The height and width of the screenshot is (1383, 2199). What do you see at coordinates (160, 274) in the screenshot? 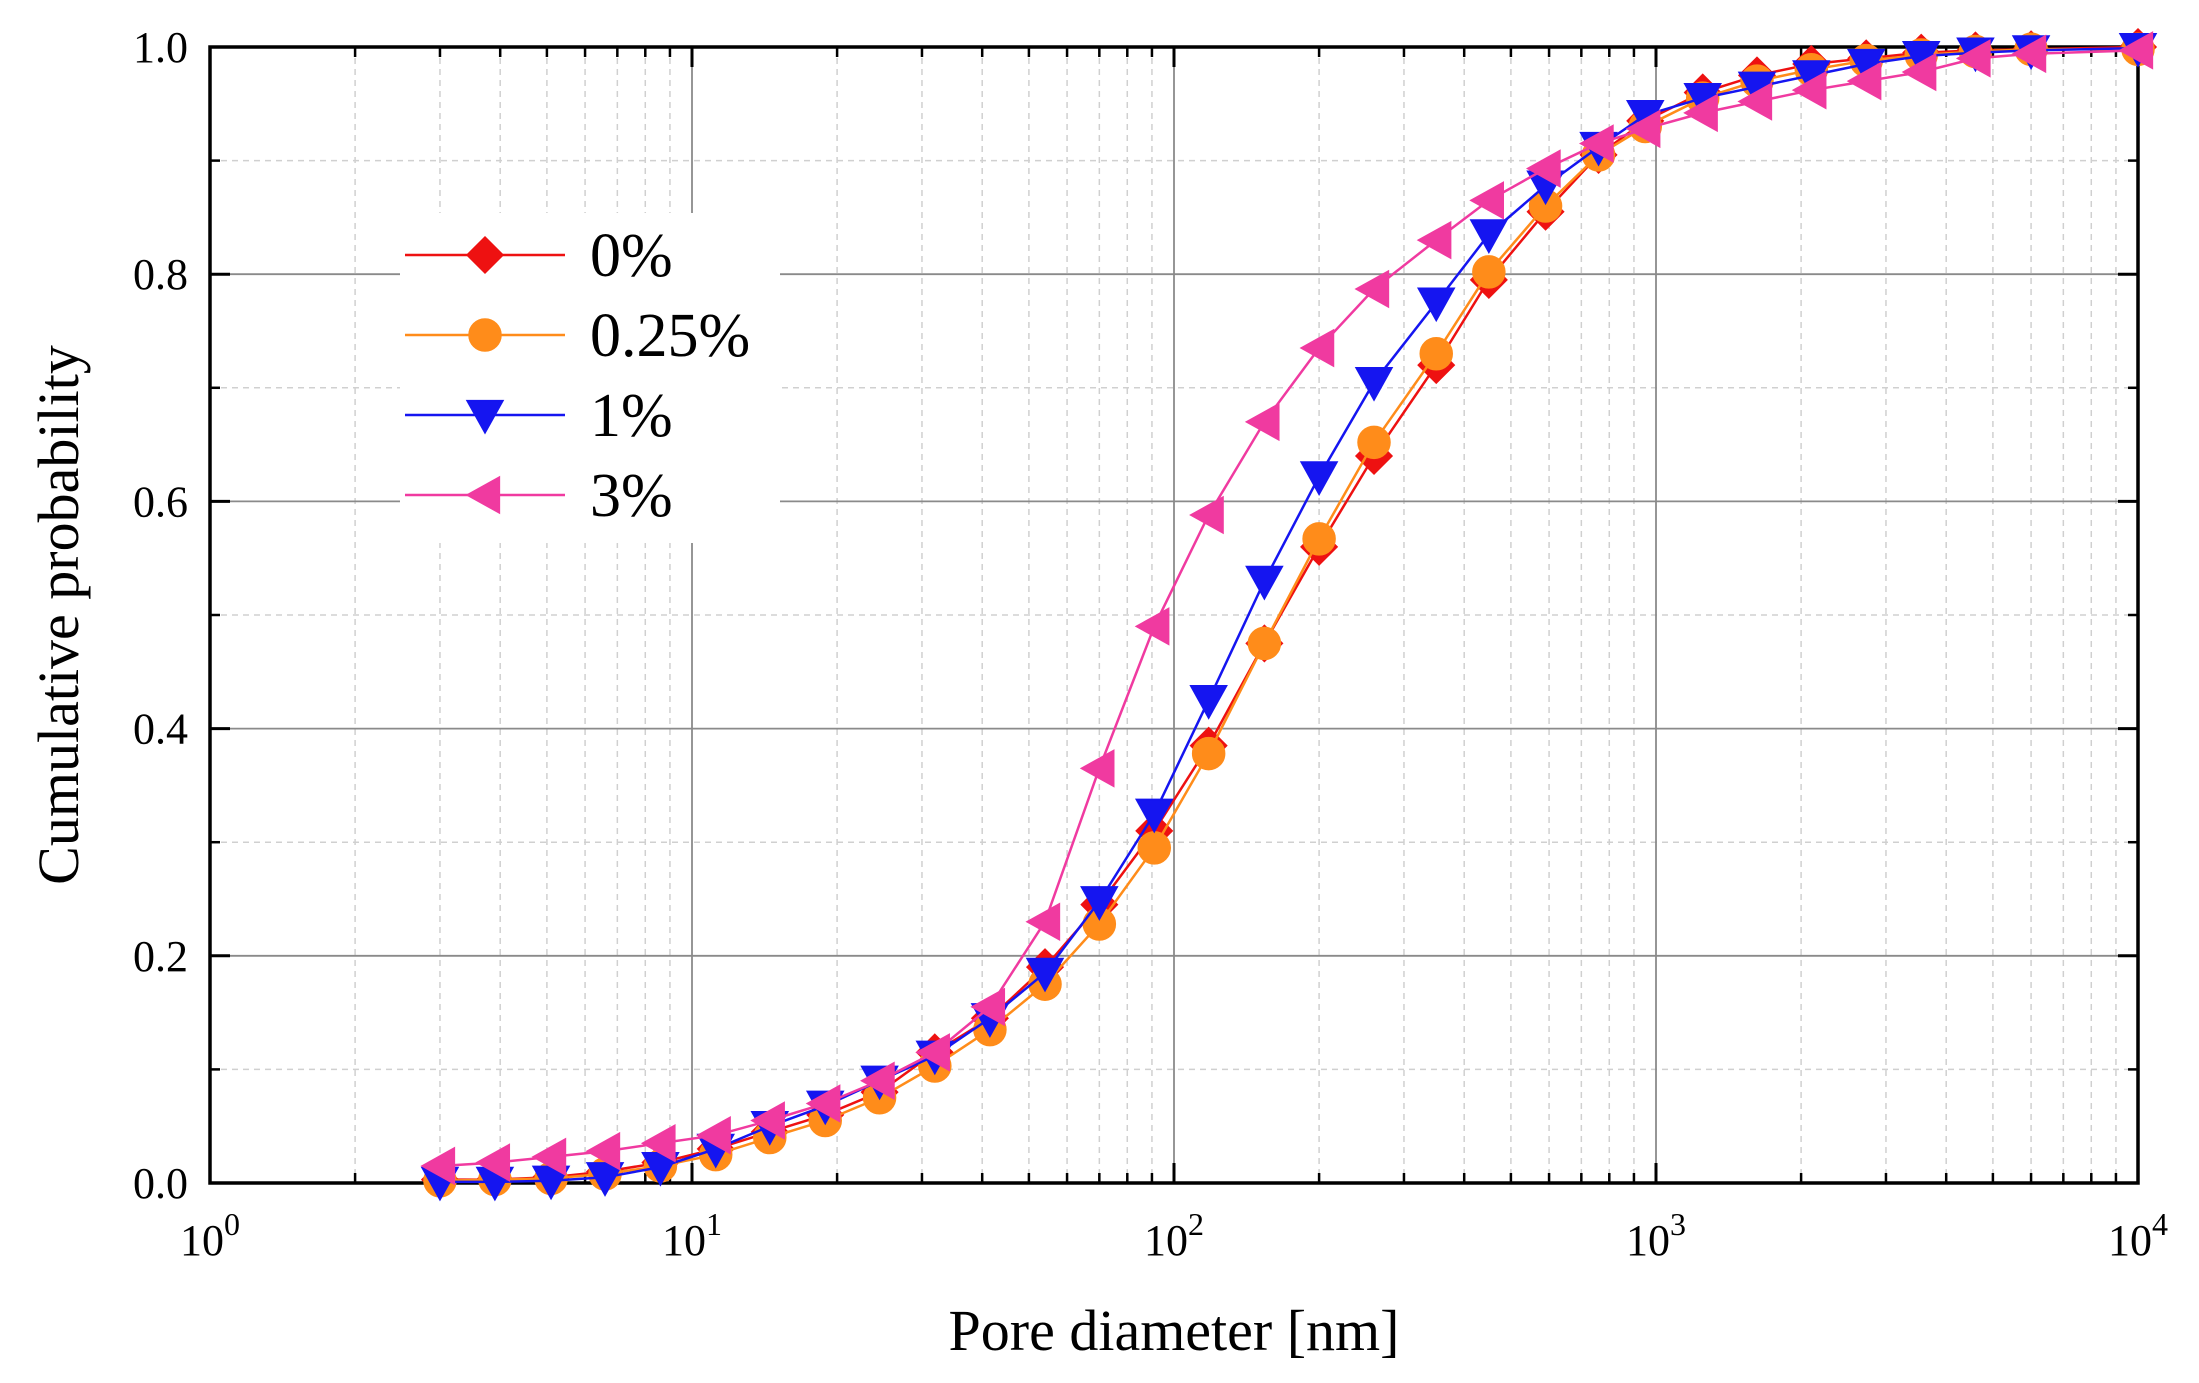
I see `y-tick-label: 0.8` at bounding box center [160, 274].